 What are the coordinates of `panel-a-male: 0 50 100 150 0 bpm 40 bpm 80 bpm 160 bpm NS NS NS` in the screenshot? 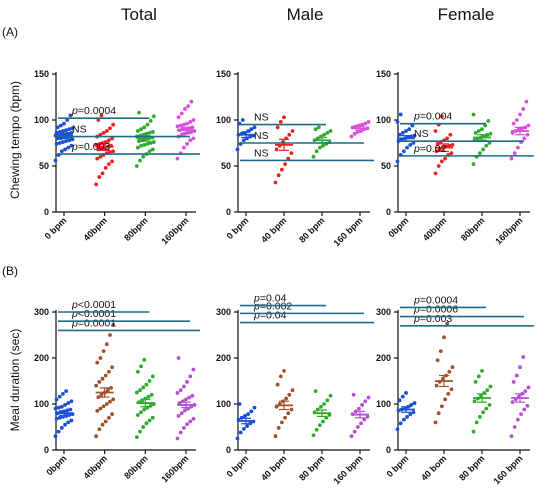 It's located at (295, 158).